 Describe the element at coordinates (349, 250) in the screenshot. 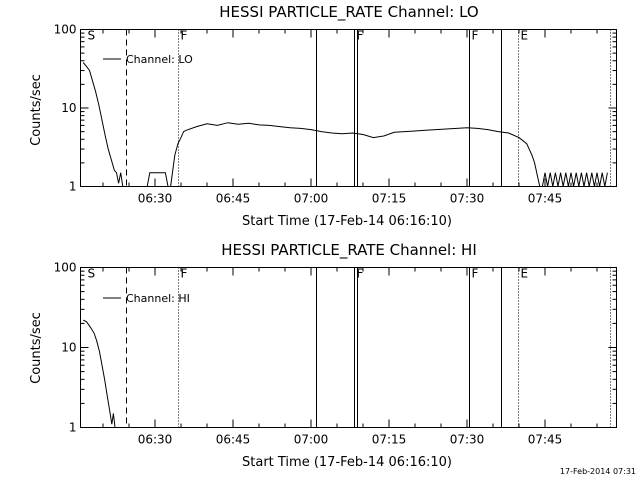

I see `chart-title: HESSI PARTICLE_RATE Channel: HI` at that location.